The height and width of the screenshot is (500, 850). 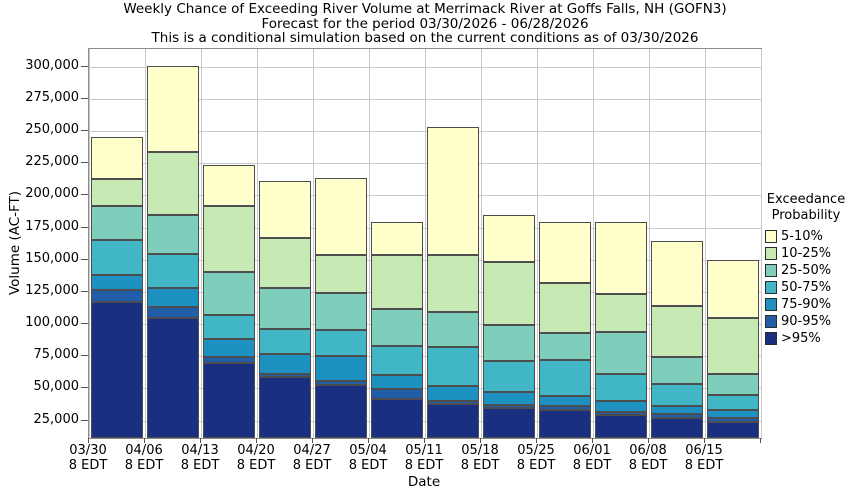 What do you see at coordinates (56, 354) in the screenshot?
I see `y-tick-label: 75,000` at bounding box center [56, 354].